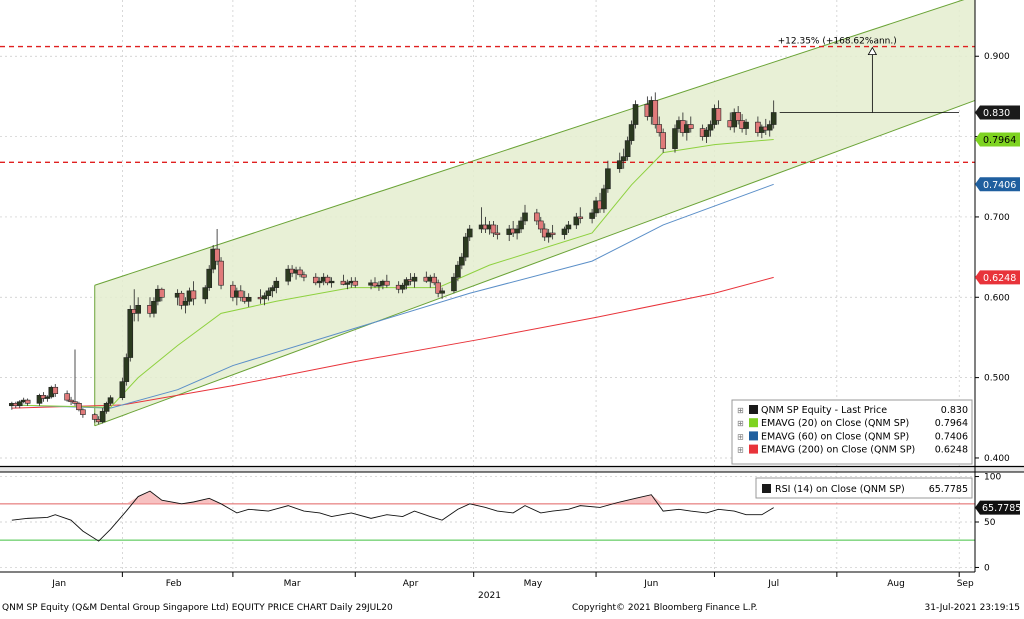 This screenshot has height=619, width=1024. What do you see at coordinates (997, 507) in the screenshot?
I see `rsi-price-tag-bg` at bounding box center [997, 507].